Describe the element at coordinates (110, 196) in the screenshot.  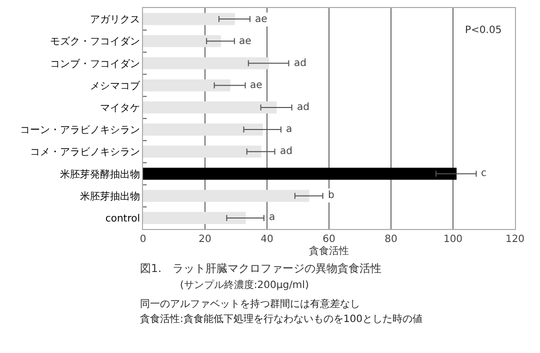
I see `y-tick-label: 米胚芽抽出物` at that location.